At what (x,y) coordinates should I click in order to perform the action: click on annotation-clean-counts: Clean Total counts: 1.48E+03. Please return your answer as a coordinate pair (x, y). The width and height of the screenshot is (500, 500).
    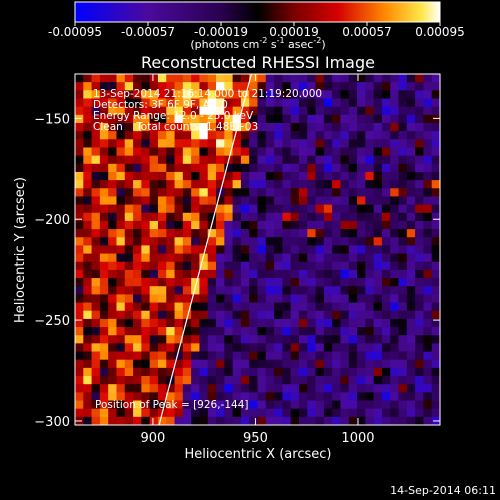
    Looking at the image, I should click on (175, 127).